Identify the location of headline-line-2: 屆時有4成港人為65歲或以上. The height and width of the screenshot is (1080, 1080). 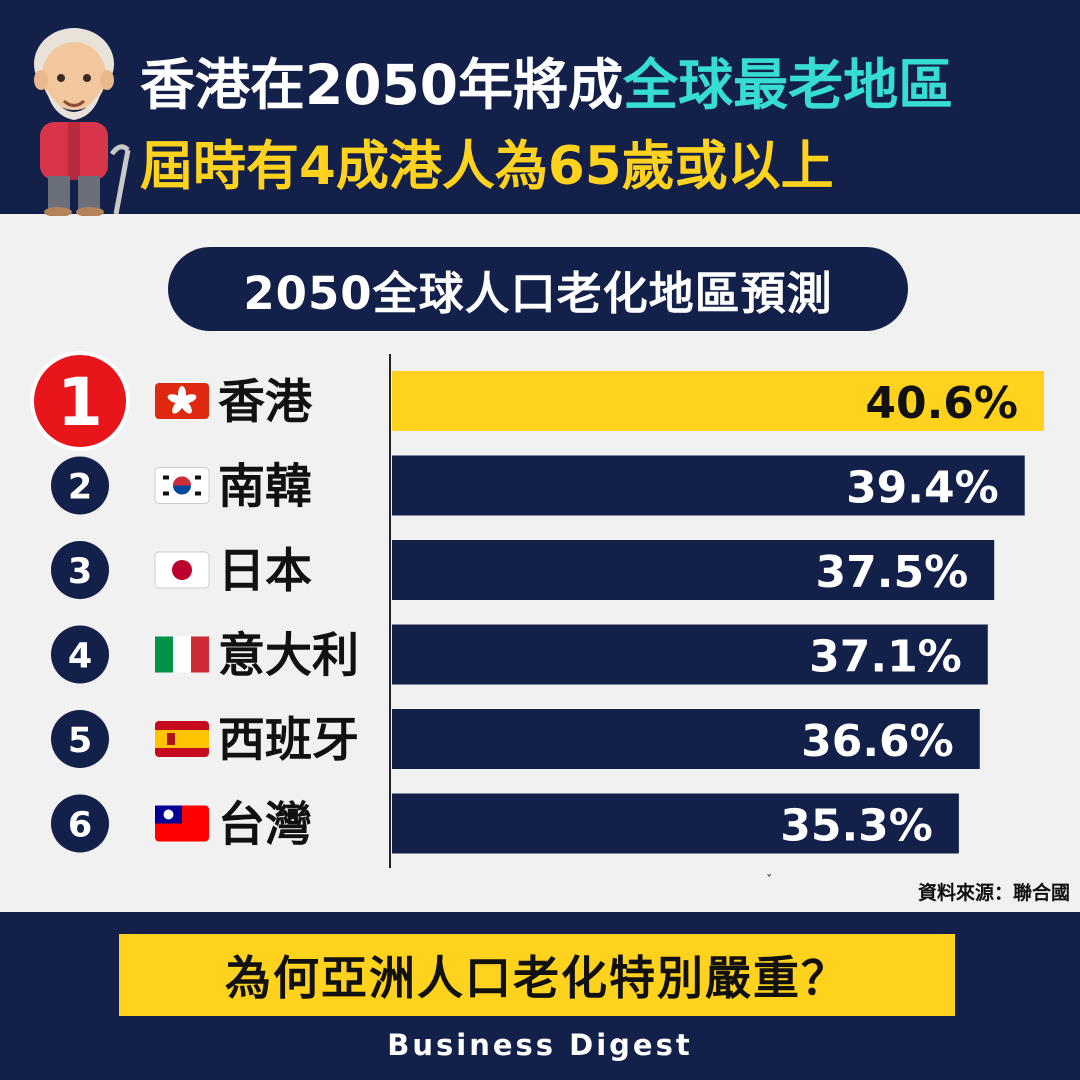
(487, 166).